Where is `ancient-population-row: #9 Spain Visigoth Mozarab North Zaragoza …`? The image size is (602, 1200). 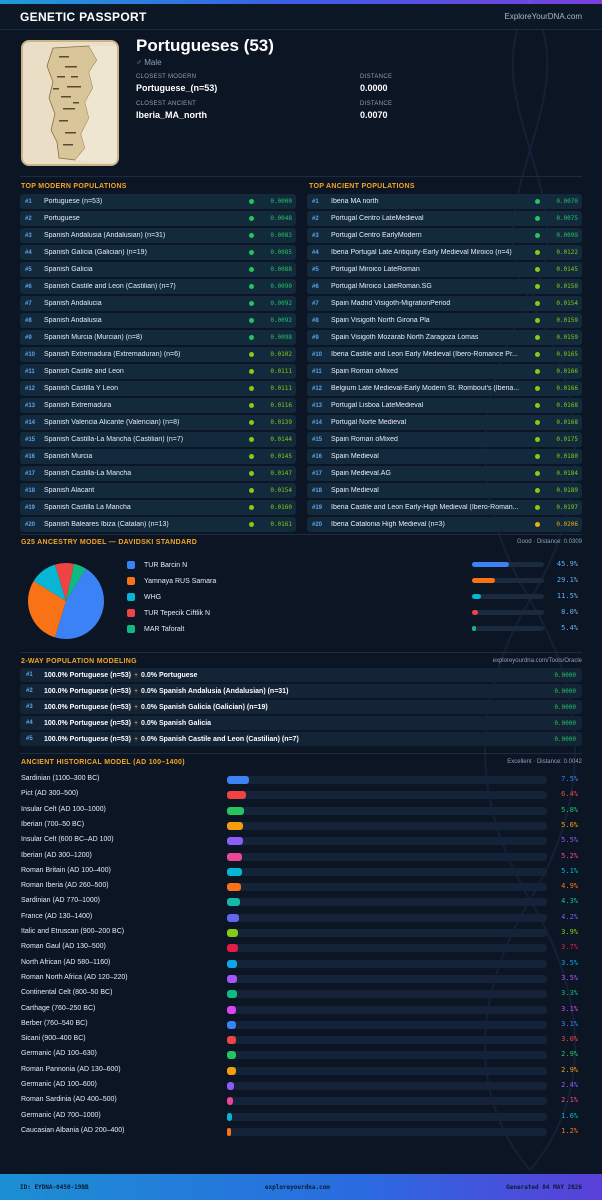 ancient-population-row: #9 Spain Visigoth Mozarab North Zaragoza … is located at coordinates (444, 337).